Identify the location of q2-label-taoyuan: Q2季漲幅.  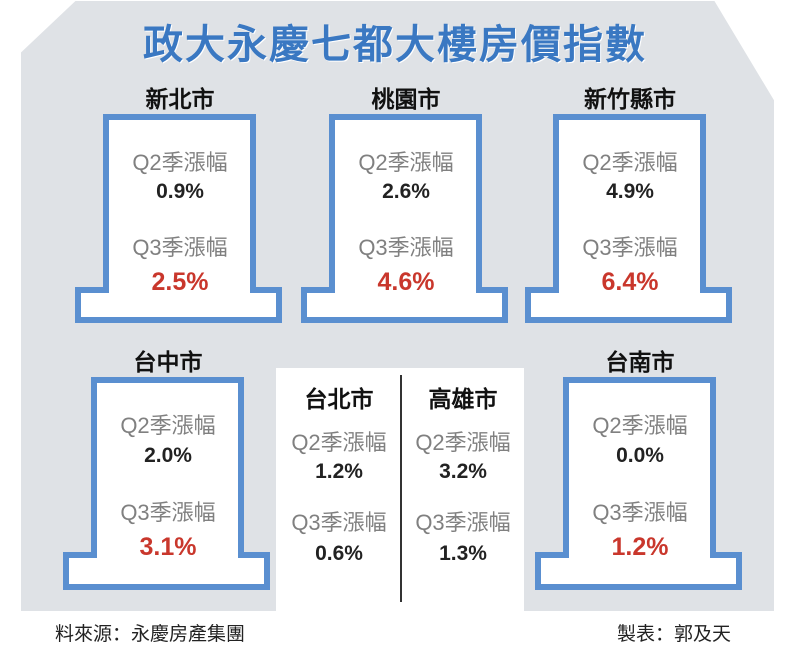
(406, 162).